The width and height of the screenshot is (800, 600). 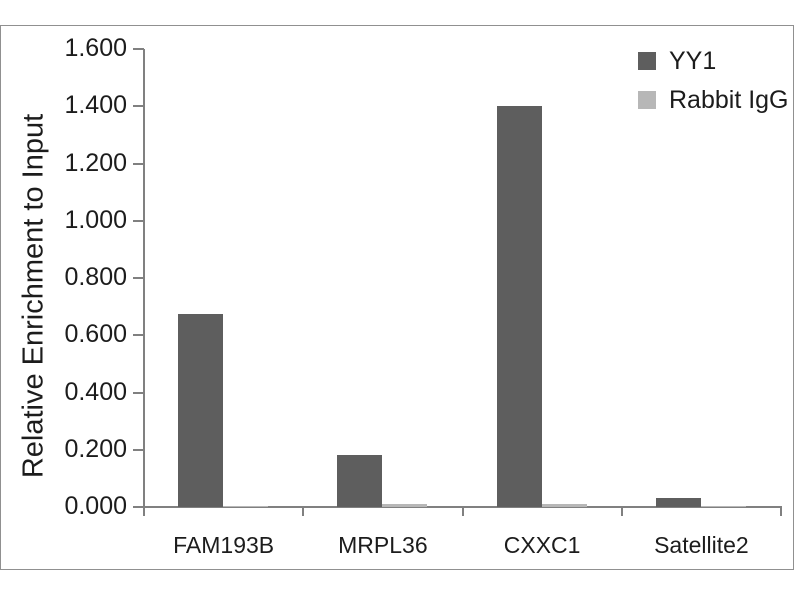 What do you see at coordinates (723, 506) in the screenshot?
I see `bar-rabbit-igg-satellite2` at bounding box center [723, 506].